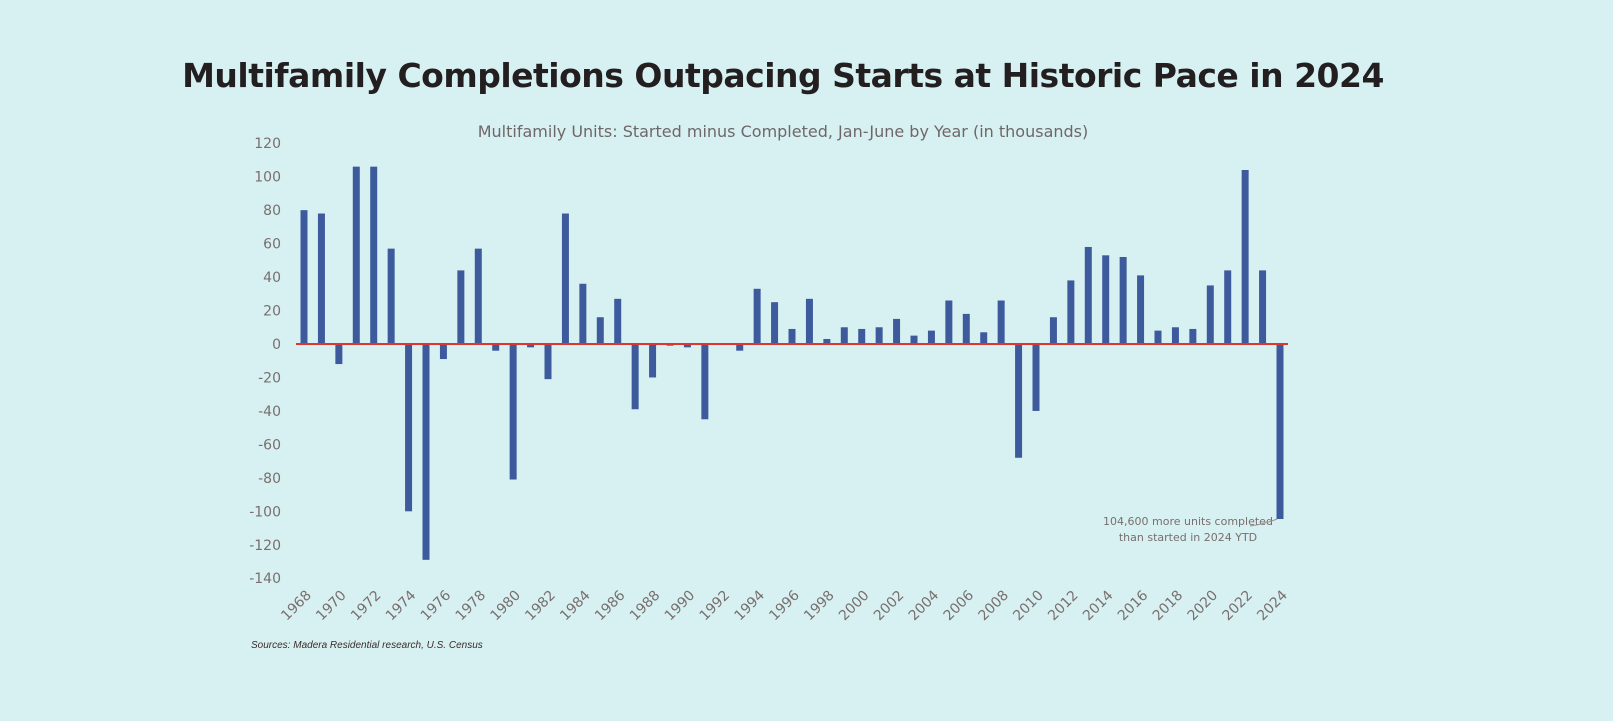 Image resolution: width=1613 pixels, height=721 pixels. What do you see at coordinates (1193, 336) in the screenshot?
I see `bar-2019` at bounding box center [1193, 336].